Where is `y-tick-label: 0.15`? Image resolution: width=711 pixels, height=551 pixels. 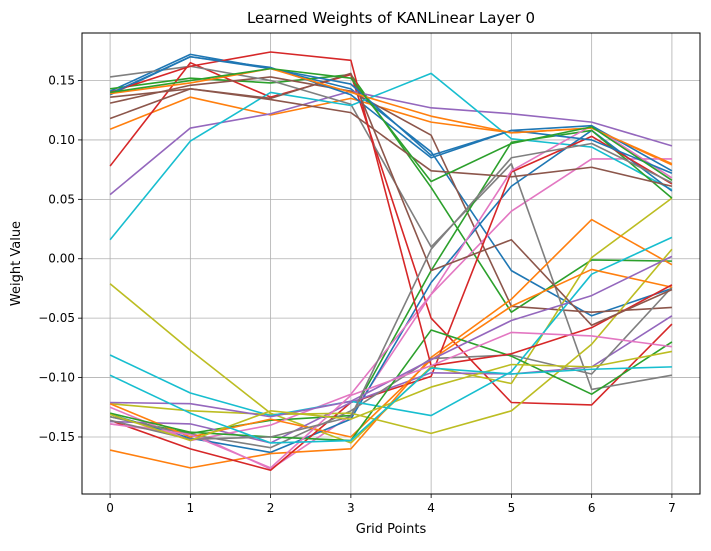
y-tick-label: 0.15 is located at coordinates (61, 81).